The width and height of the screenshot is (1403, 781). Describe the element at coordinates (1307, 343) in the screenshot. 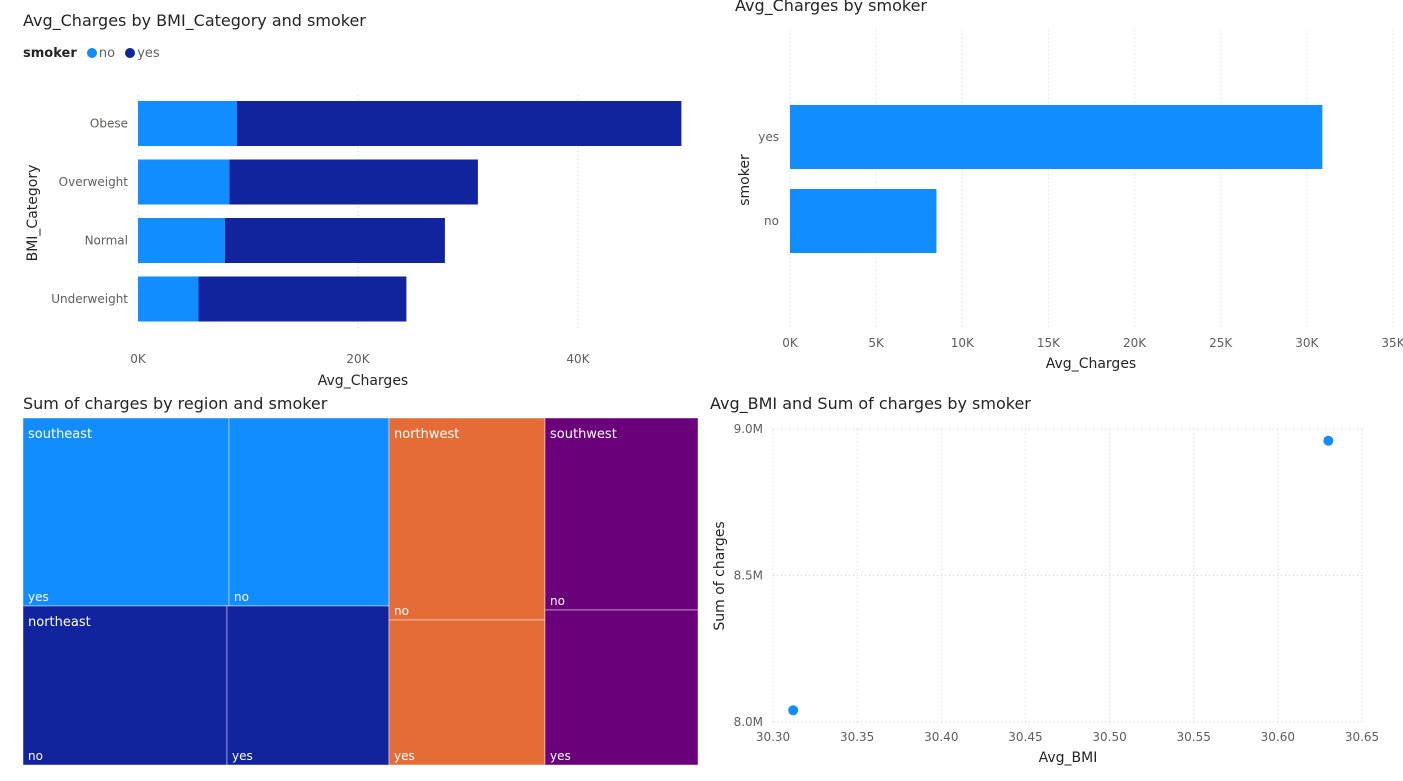

I see `smoker-x-tick-label: 30K` at that location.